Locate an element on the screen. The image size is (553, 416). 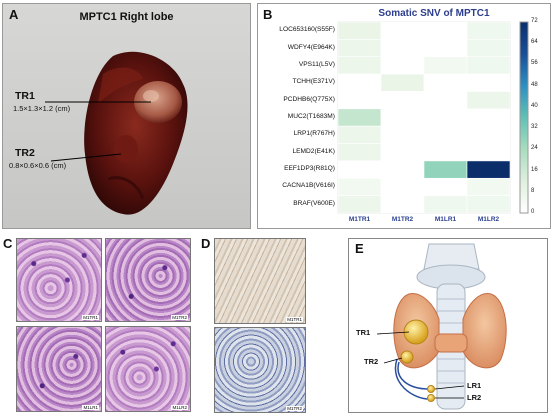
sample-label: M1LR1 is located at coordinates (445, 219).